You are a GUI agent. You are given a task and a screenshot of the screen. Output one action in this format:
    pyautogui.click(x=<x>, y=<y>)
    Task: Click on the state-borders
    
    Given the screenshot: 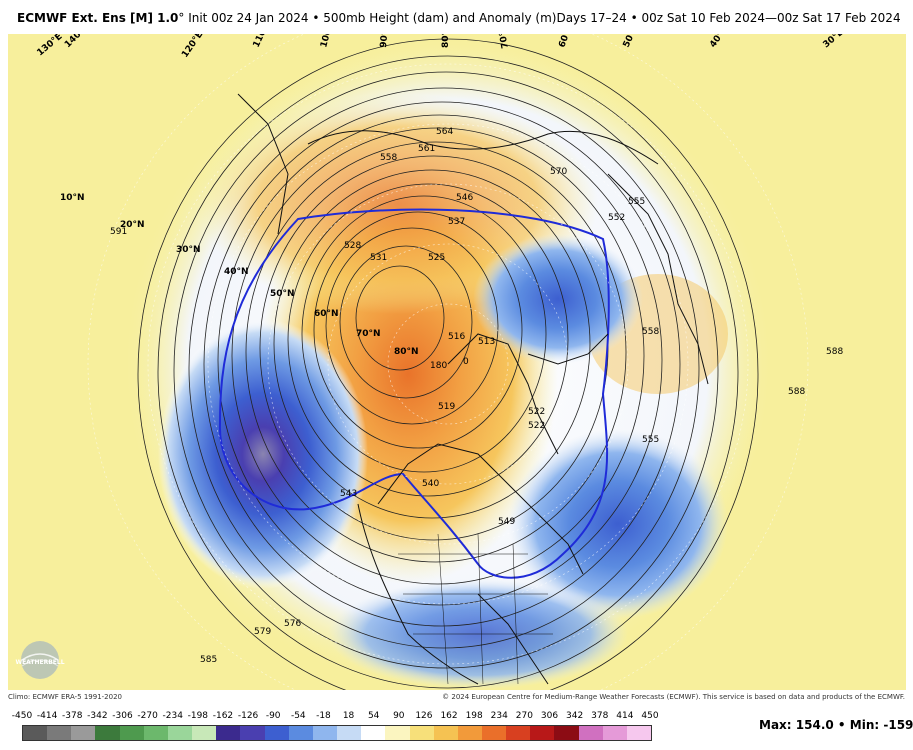 What is the action you would take?
    pyautogui.click(x=475, y=609)
    